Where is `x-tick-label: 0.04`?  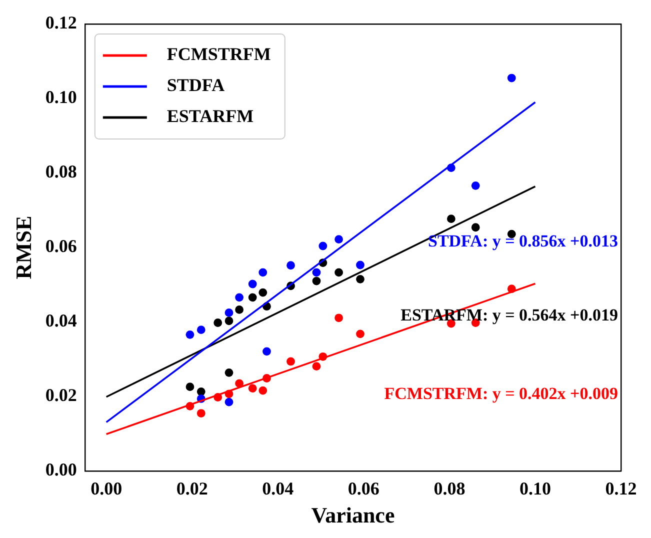
x-tick-label: 0.04 is located at coordinates (278, 488).